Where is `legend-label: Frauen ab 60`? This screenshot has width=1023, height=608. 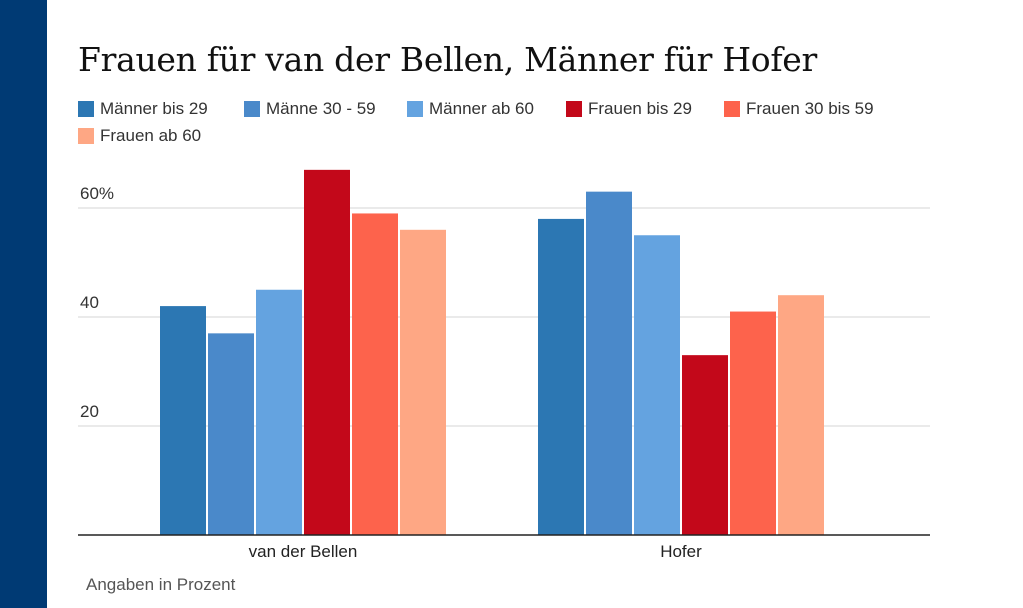
legend-label: Frauen ab 60 is located at coordinates (151, 135).